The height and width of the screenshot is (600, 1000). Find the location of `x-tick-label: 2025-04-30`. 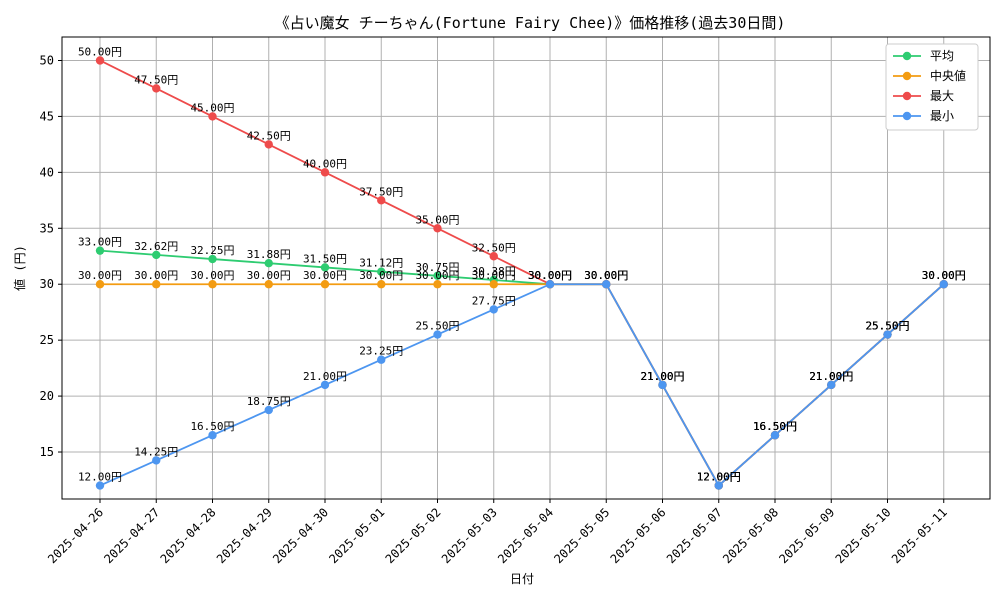

x-tick-label: 2025-04-30 is located at coordinates (300, 535).